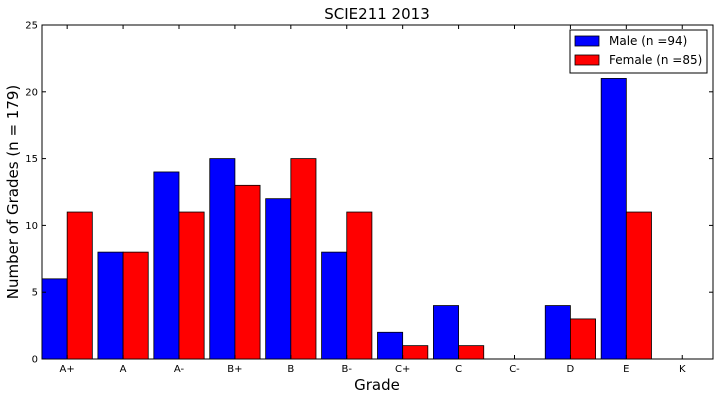 This screenshot has width=719, height=400. Describe the element at coordinates (390, 345) in the screenshot. I see `bar-male-cplus` at that location.